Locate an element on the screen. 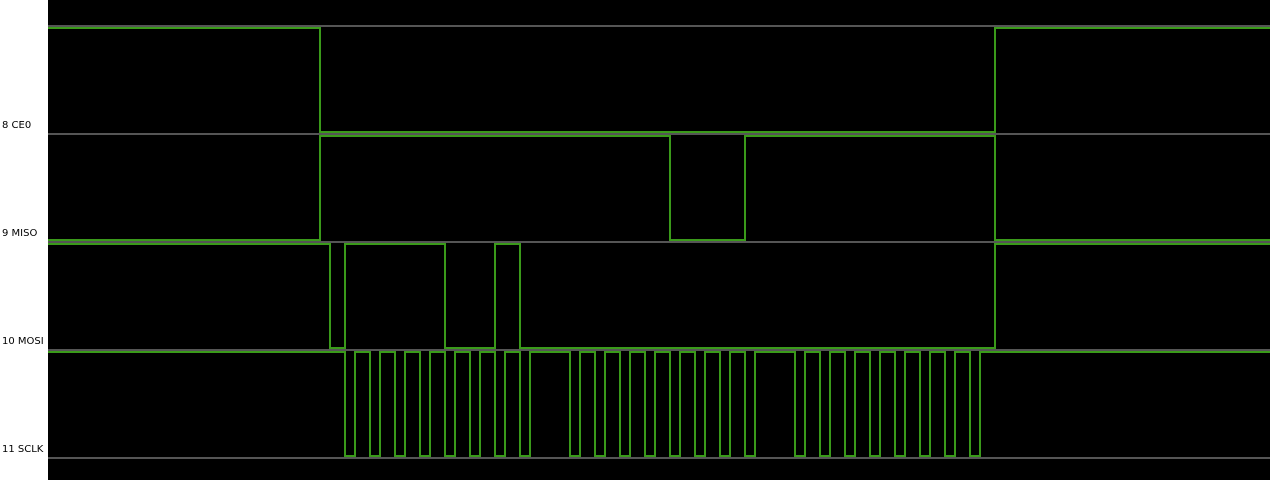 The height and width of the screenshot is (480, 1270). channel-label-sclk: 11 SCLK is located at coordinates (23, 449).